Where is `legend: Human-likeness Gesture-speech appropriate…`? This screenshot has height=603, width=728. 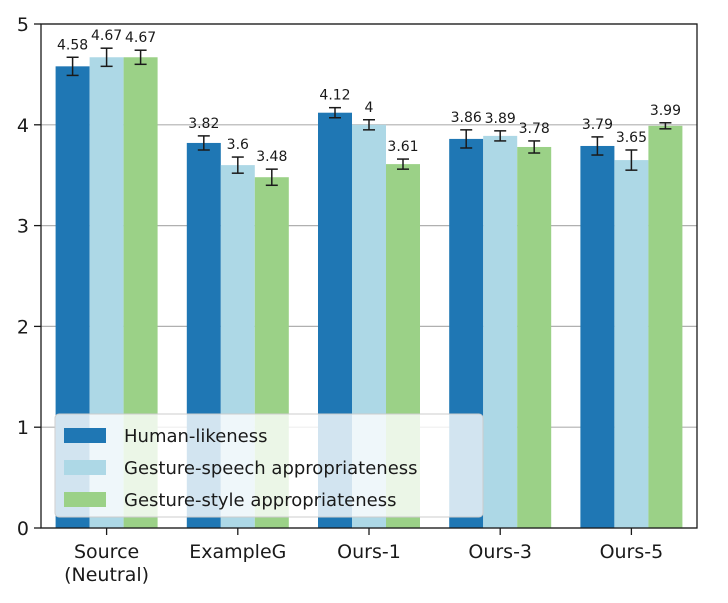
legend: Human-likeness Gesture-speech appropriate… is located at coordinates (269, 465).